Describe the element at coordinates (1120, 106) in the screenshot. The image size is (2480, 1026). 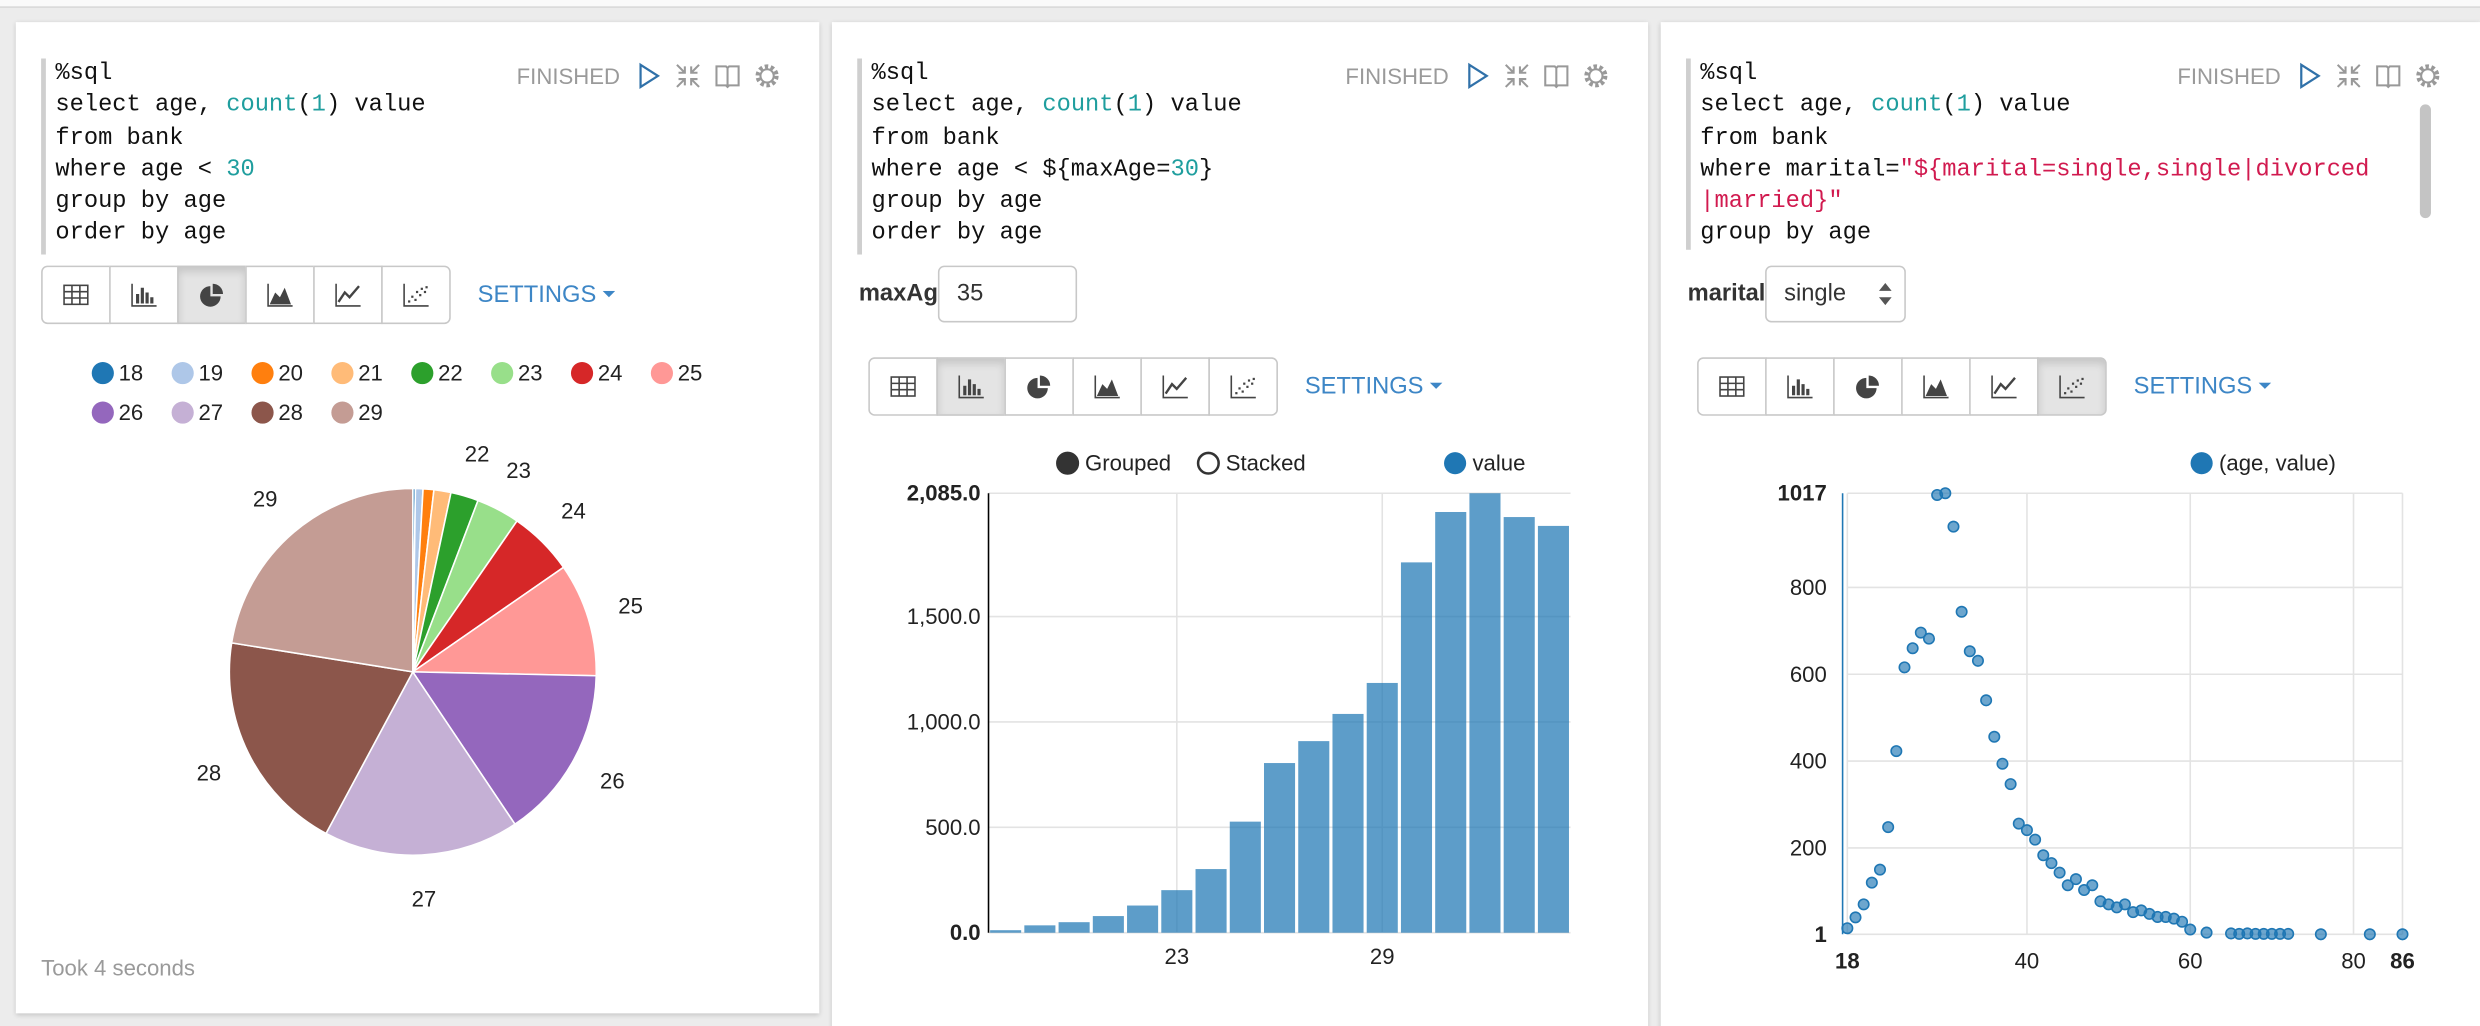
I see `code-token: (` at that location.